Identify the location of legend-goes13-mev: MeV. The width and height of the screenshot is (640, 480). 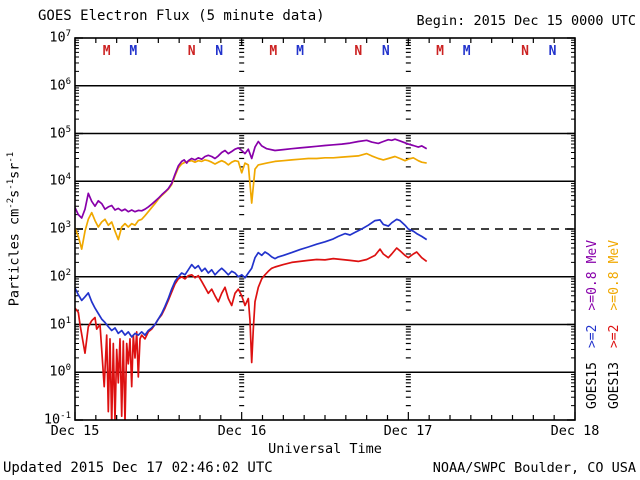
(614, 251).